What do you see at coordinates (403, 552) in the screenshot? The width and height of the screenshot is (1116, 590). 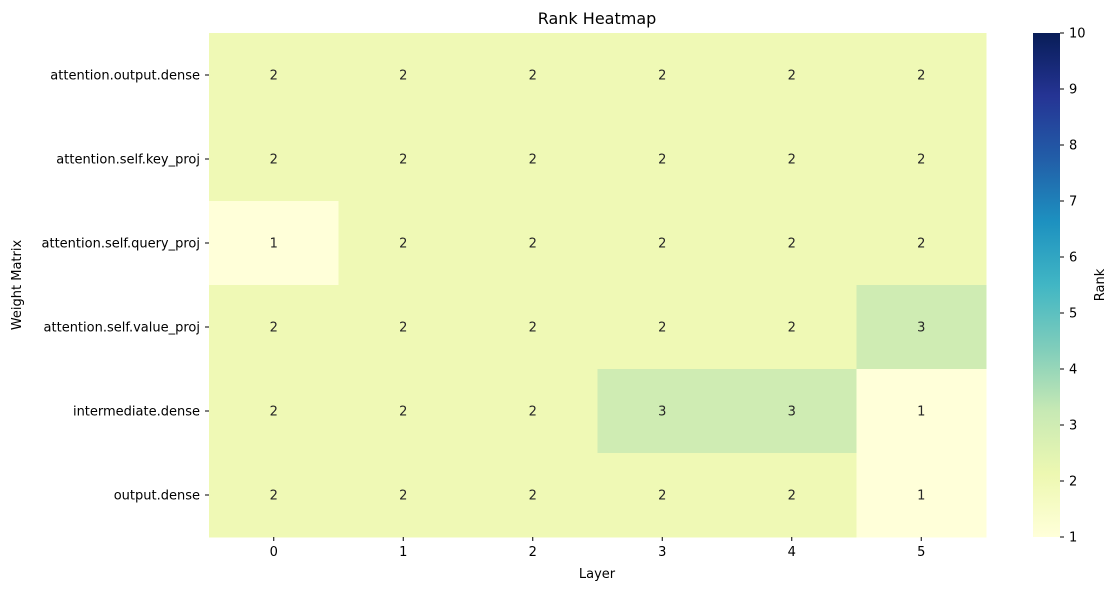 I see `x-tick-label: 1` at bounding box center [403, 552].